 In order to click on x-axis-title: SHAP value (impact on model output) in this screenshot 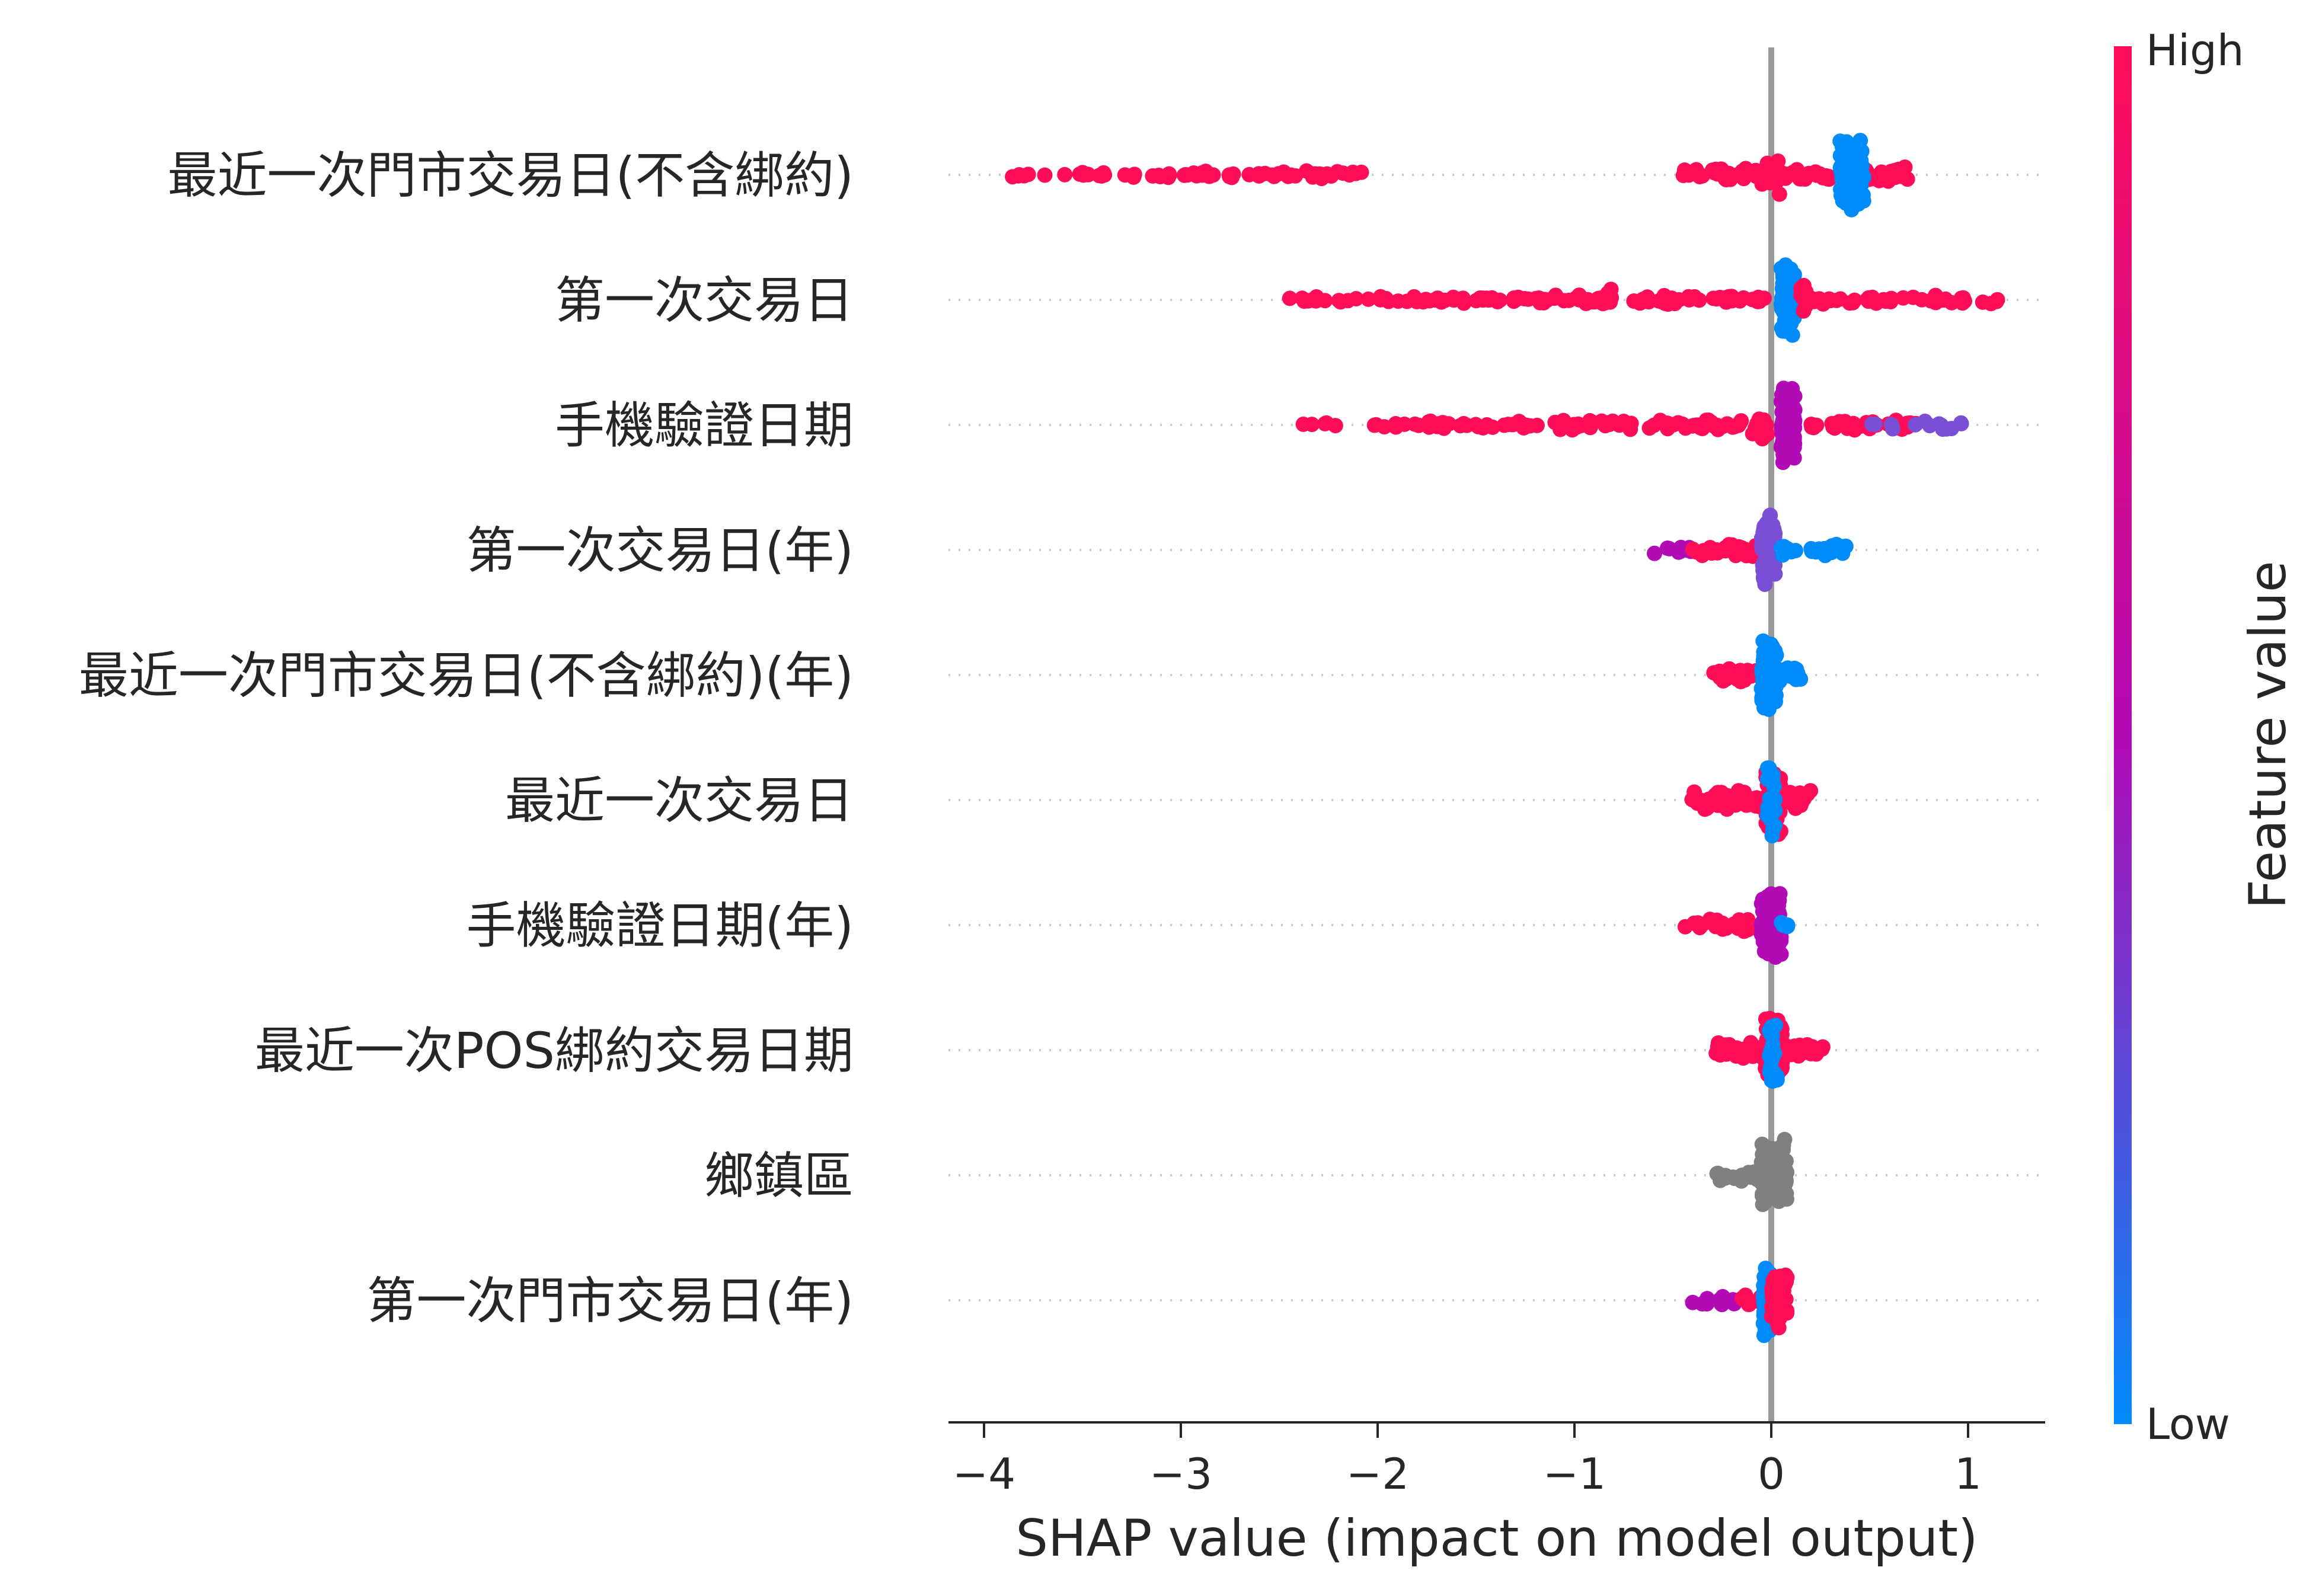, I will do `click(1496, 1538)`.